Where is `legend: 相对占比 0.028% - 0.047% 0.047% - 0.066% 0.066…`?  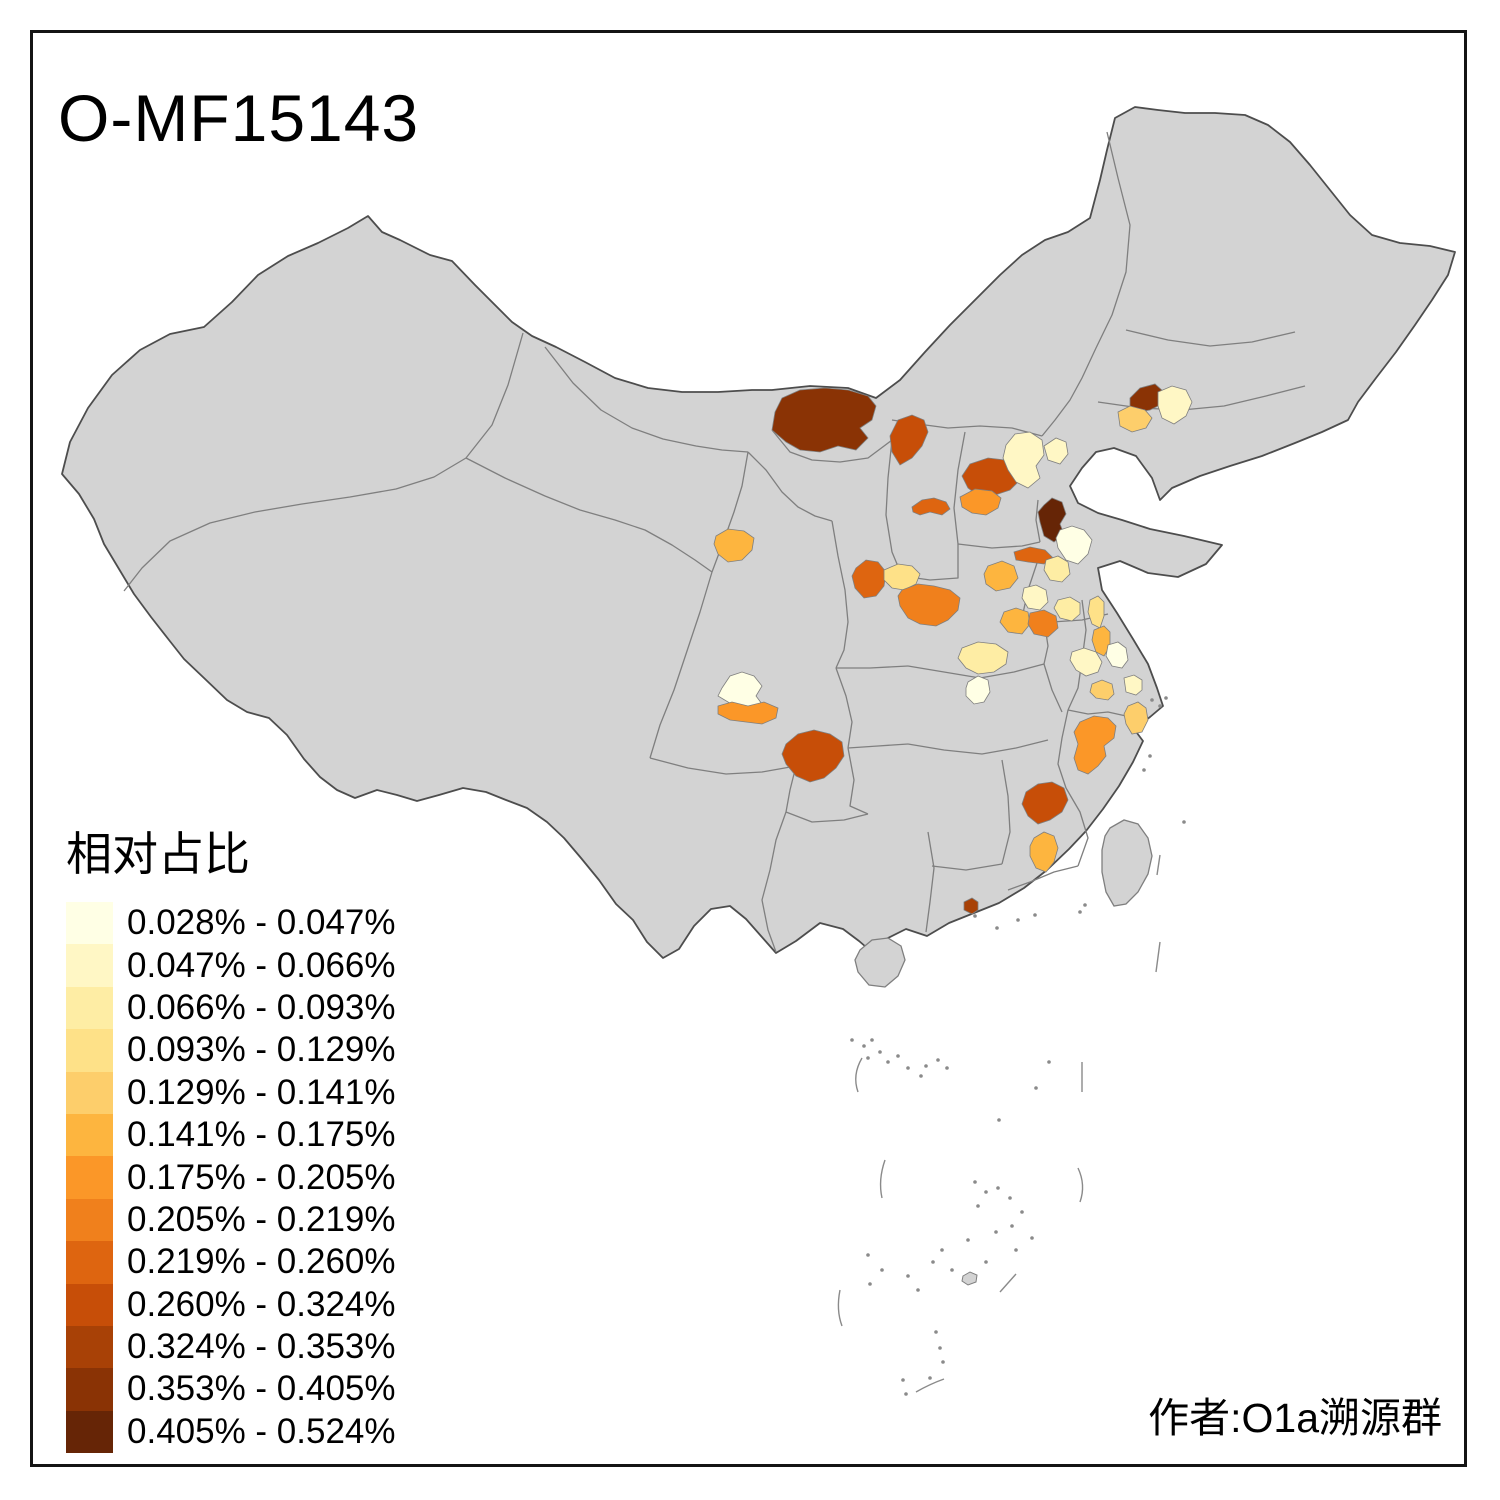 legend: 相对占比 0.028% - 0.047% 0.047% - 0.066% 0.066… is located at coordinates (231, 1136).